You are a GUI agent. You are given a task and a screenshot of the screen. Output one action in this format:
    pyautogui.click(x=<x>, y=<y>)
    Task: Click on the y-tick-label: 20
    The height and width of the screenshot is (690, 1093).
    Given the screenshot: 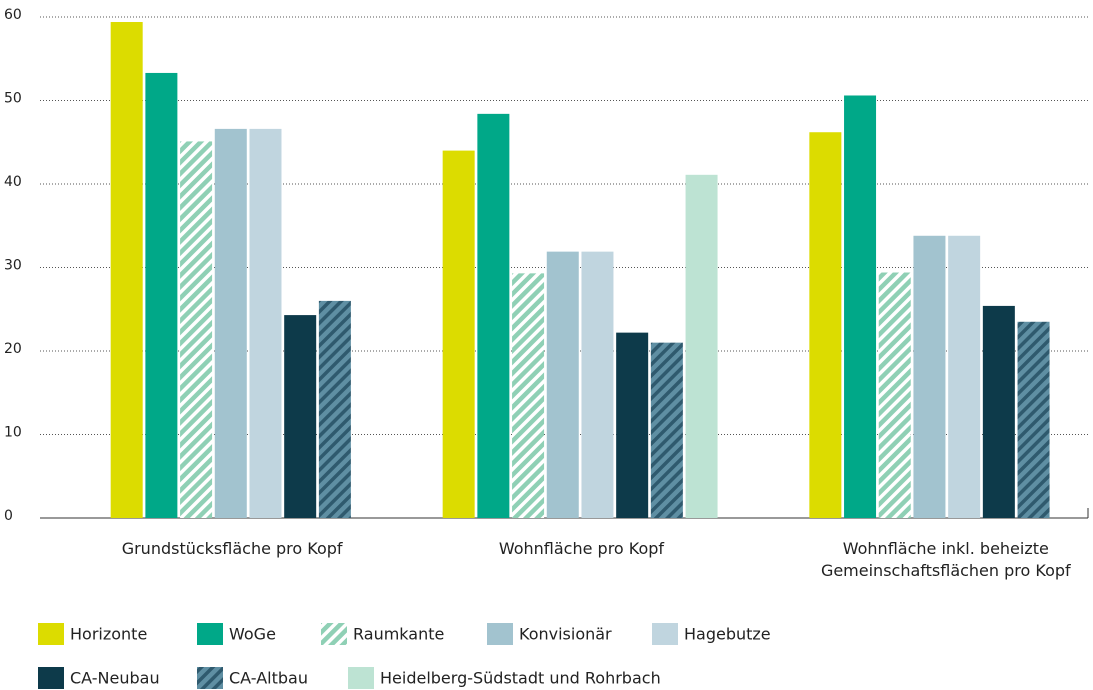 What is the action you would take?
    pyautogui.click(x=13, y=349)
    